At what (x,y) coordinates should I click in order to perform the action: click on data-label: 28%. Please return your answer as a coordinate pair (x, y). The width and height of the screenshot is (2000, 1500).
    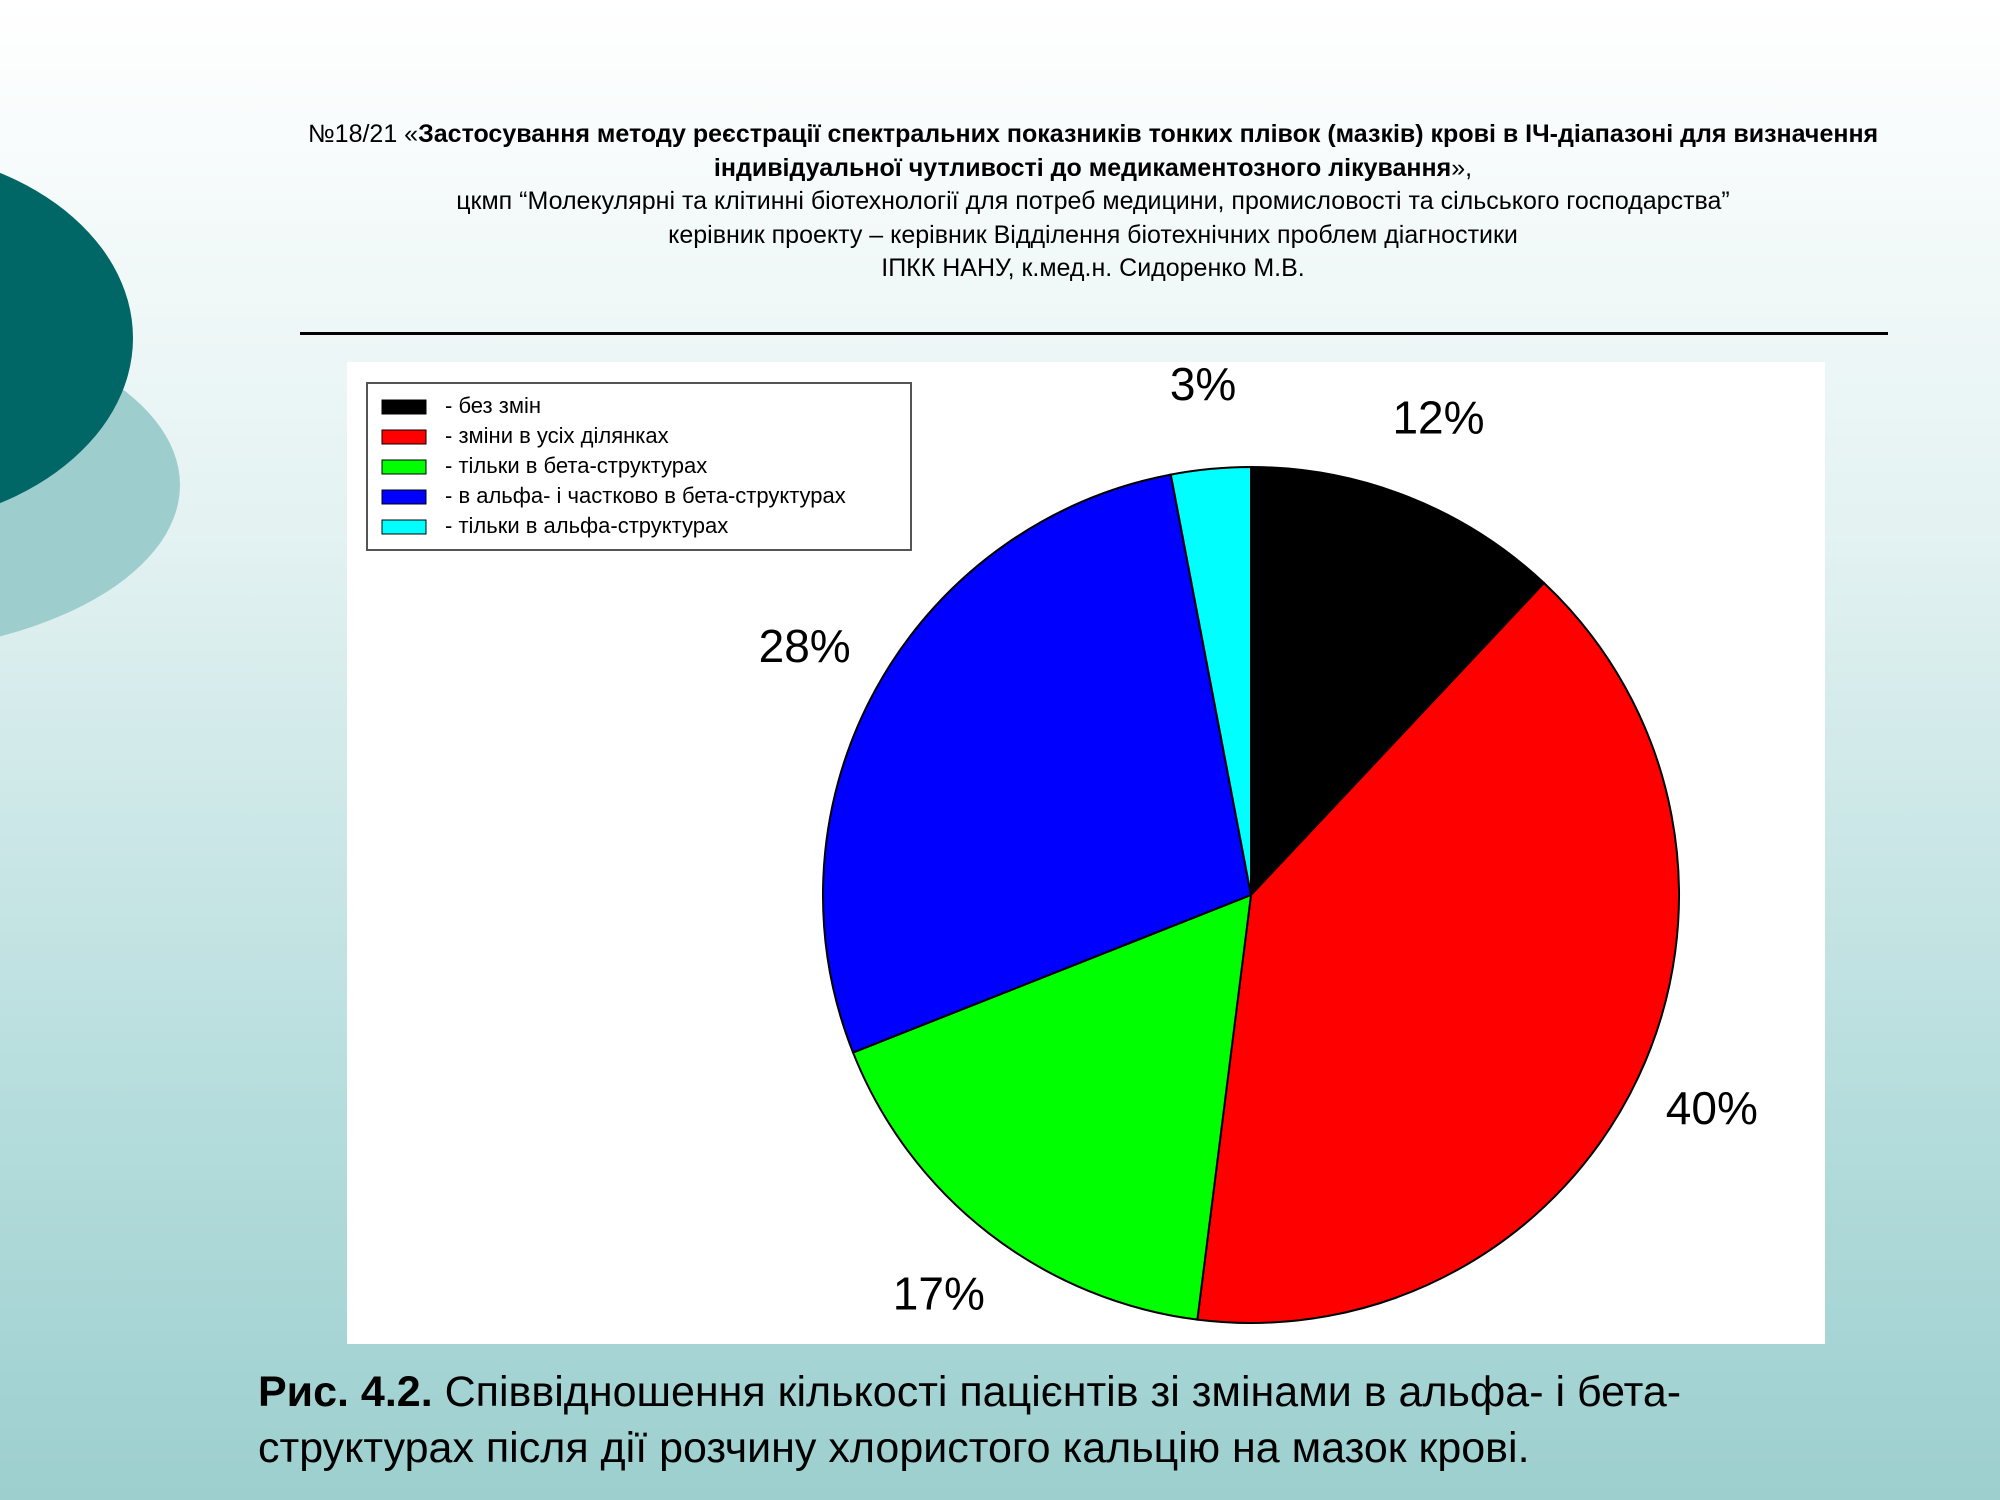
    Looking at the image, I should click on (805, 646).